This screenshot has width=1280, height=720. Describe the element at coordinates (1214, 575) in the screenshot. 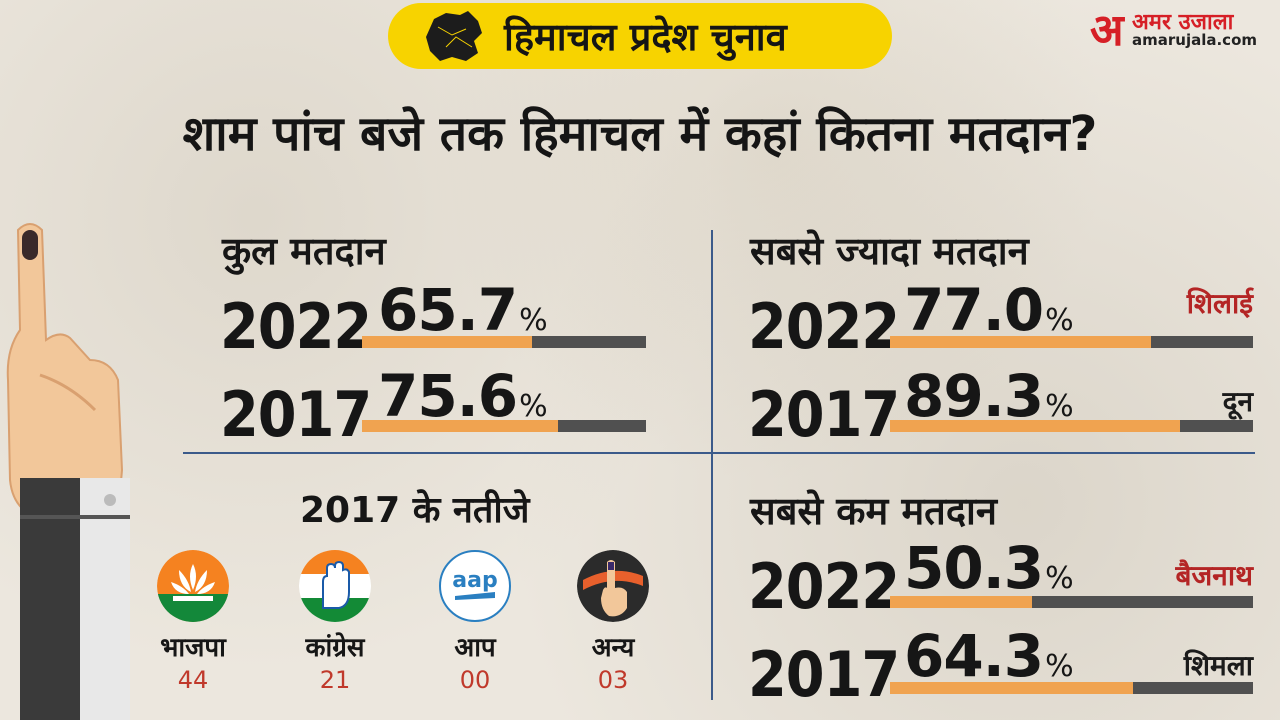

I see `lowest-2022-place: बैजनाथ` at that location.